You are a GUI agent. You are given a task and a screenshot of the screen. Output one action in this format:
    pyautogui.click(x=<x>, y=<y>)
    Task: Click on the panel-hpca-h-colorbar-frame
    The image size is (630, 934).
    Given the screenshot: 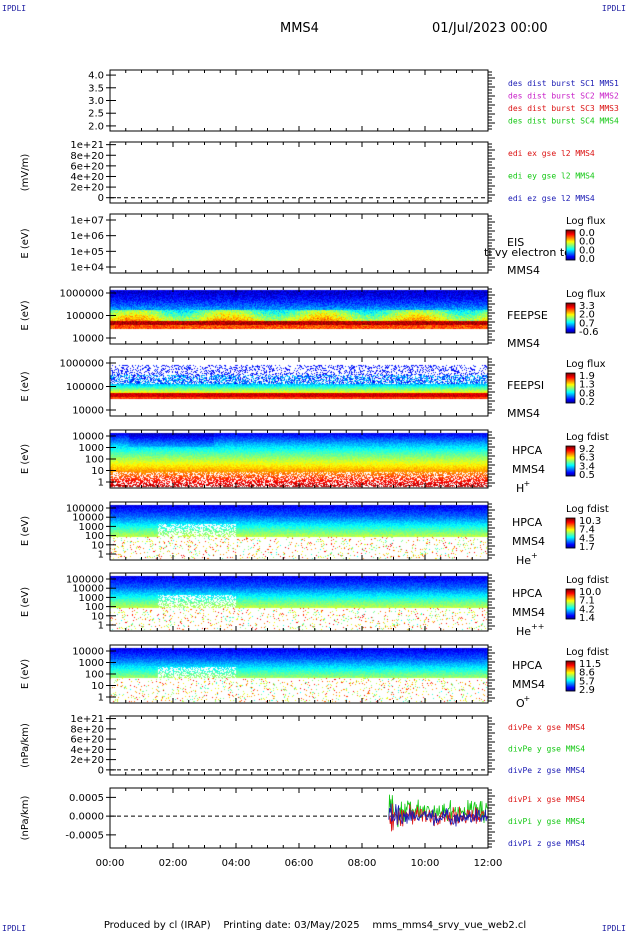 What is the action you would take?
    pyautogui.click(x=570, y=461)
    